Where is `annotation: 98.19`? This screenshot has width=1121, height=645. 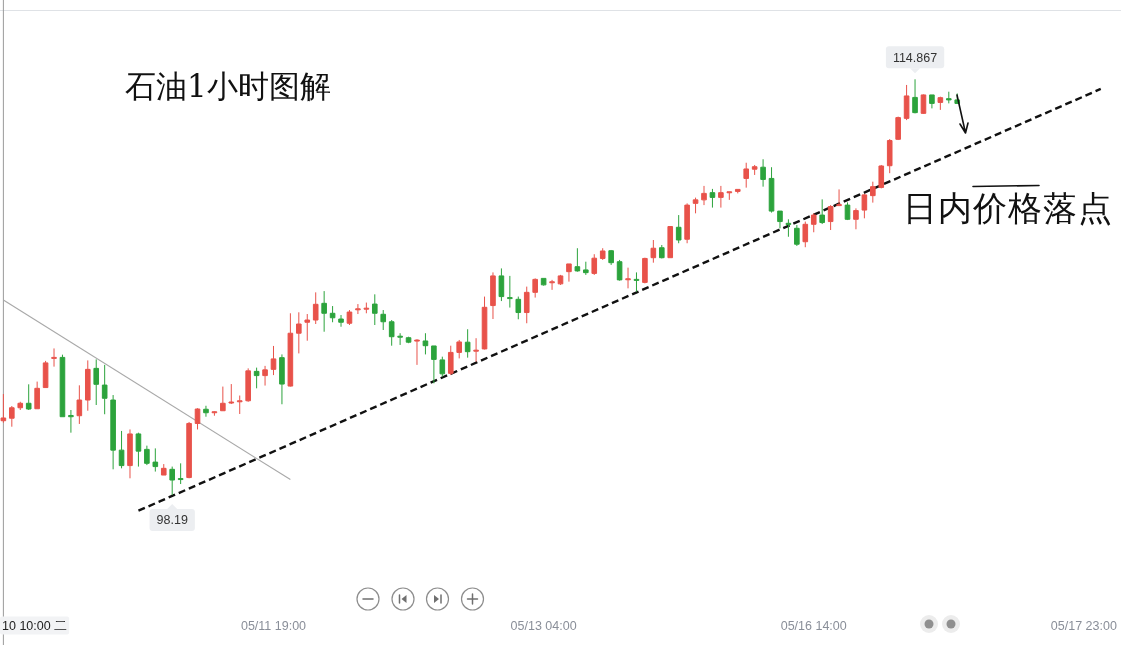
annotation: 98.19 is located at coordinates (172, 520).